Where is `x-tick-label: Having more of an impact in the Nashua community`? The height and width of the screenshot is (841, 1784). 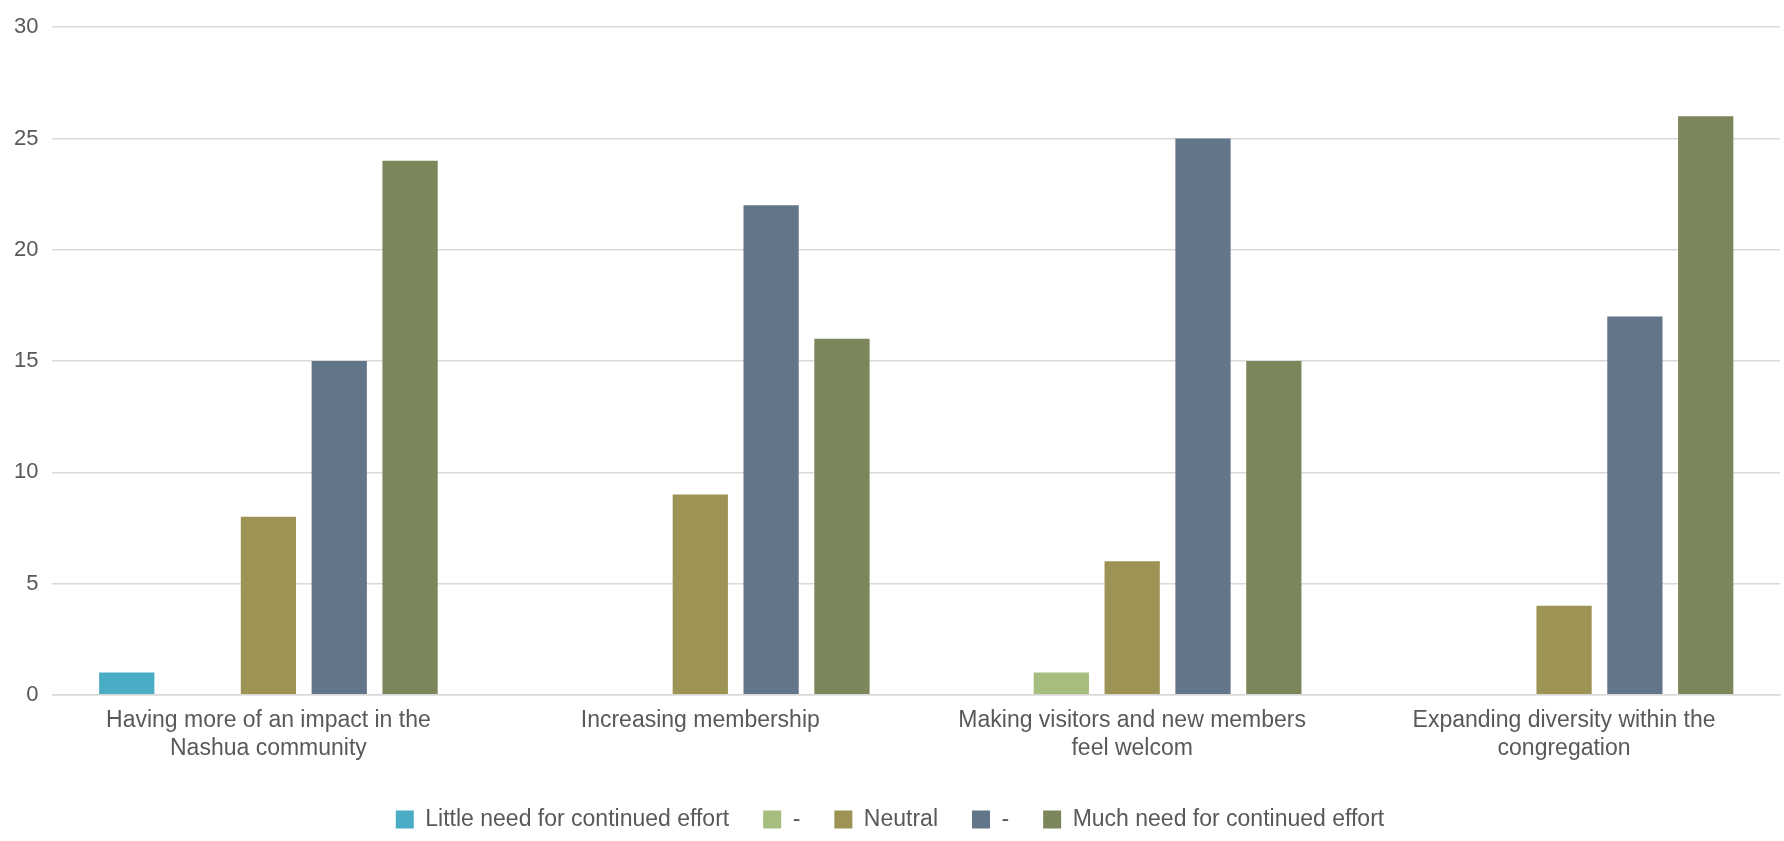
x-tick-label: Having more of an impact in the Nashua community is located at coordinates (268, 732).